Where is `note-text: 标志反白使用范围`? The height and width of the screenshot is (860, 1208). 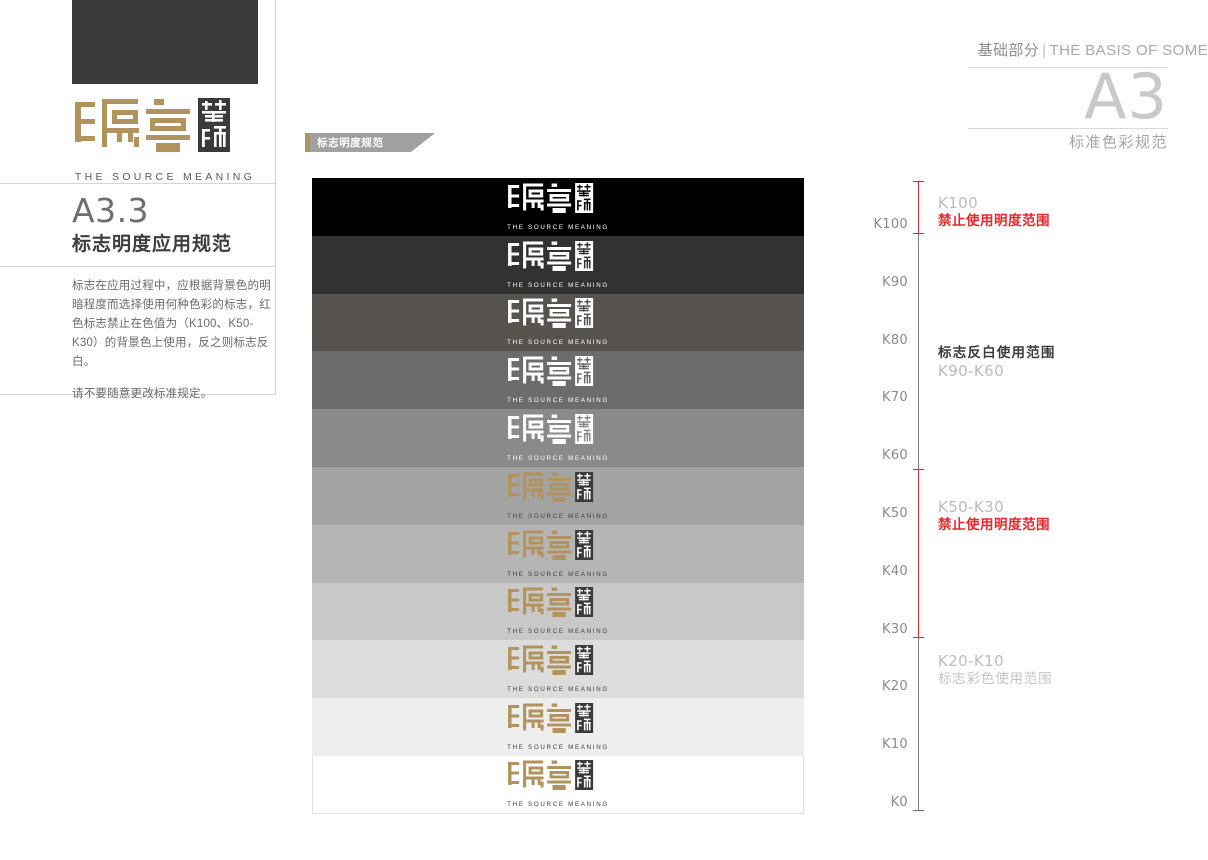 note-text: 标志反白使用范围 is located at coordinates (997, 352).